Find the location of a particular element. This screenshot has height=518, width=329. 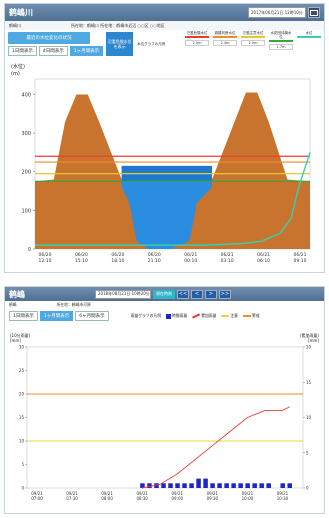

y-tick-label: 400 is located at coordinates (26, 95).